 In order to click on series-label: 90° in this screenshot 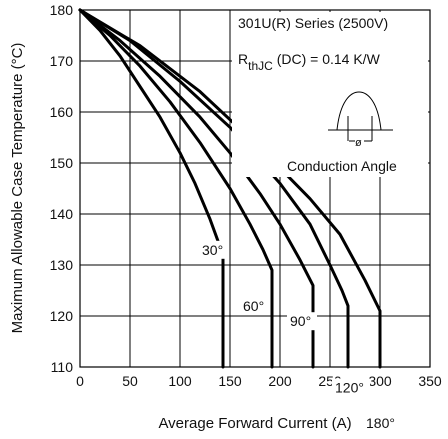, I will do `click(302, 321)`.